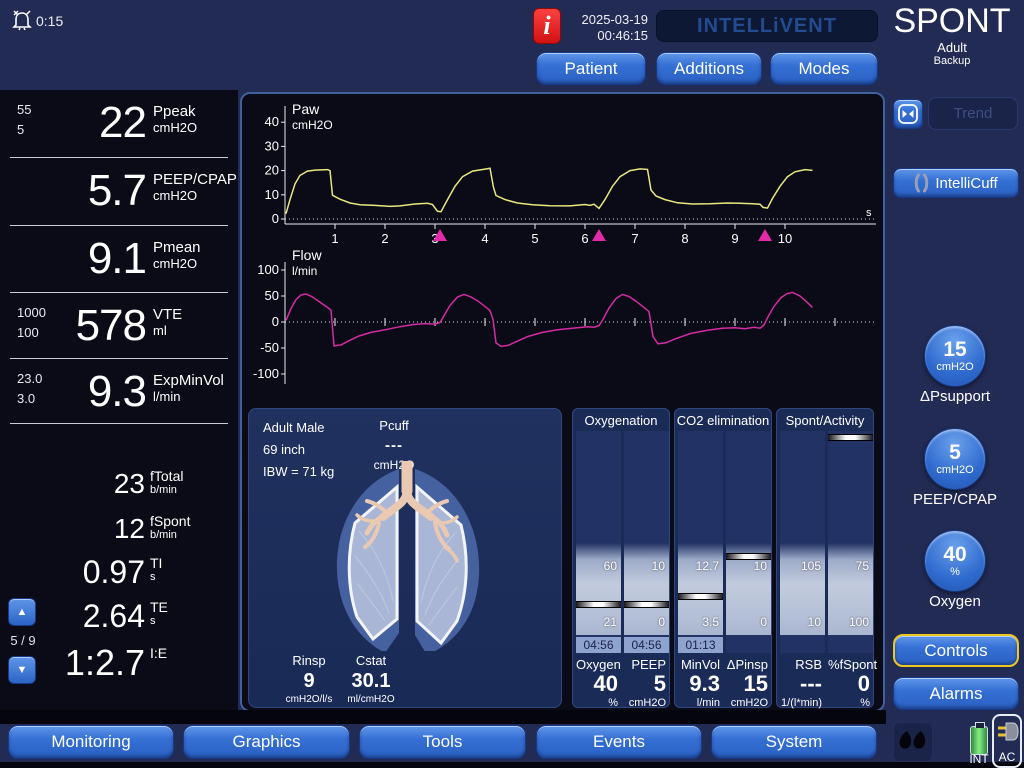 This screenshot has height=768, width=1024. I want to click on monitor-row-expminvol: 23.0 3.0 9.3 ExpMinVol l/min, so click(119, 393).